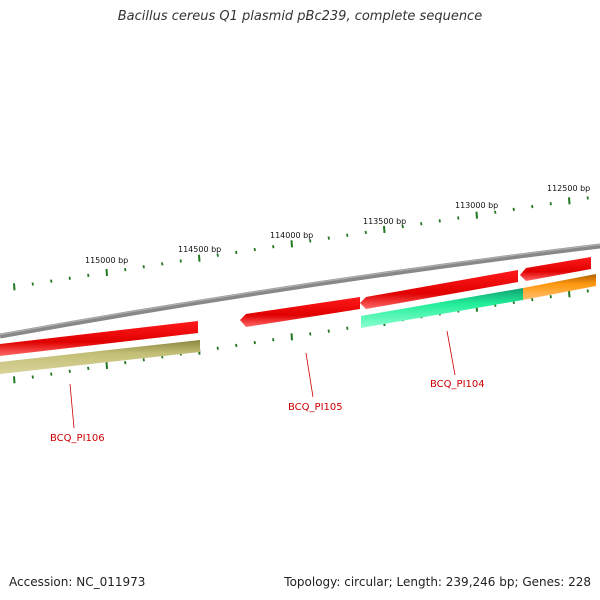 This screenshot has height=600, width=600. Describe the element at coordinates (77, 582) in the screenshot. I see `accession-text: Accession: NC_011973` at that location.